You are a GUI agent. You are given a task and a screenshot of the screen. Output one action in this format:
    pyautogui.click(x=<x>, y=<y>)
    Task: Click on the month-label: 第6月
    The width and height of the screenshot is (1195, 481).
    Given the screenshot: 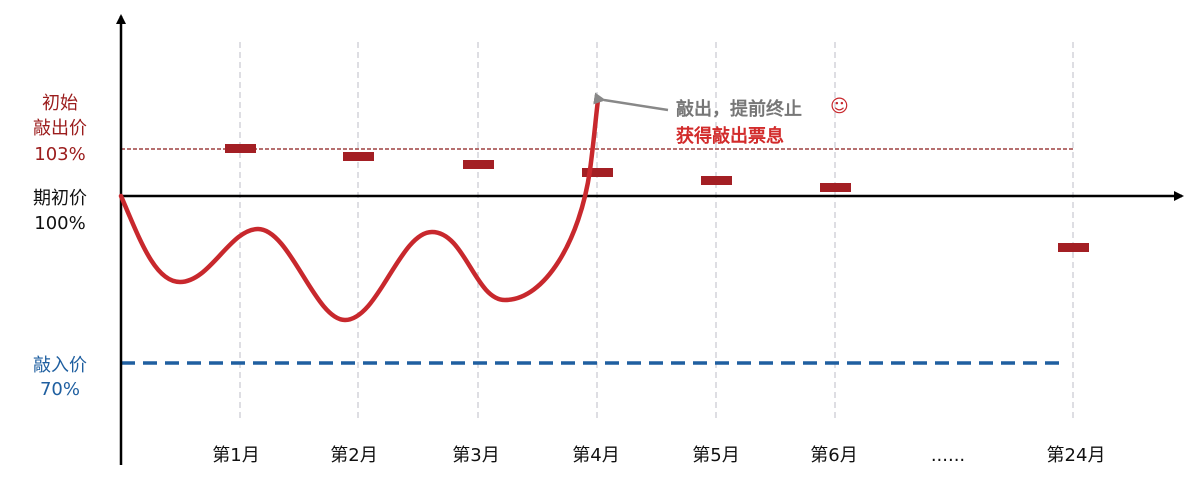 What is the action you would take?
    pyautogui.click(x=833, y=455)
    